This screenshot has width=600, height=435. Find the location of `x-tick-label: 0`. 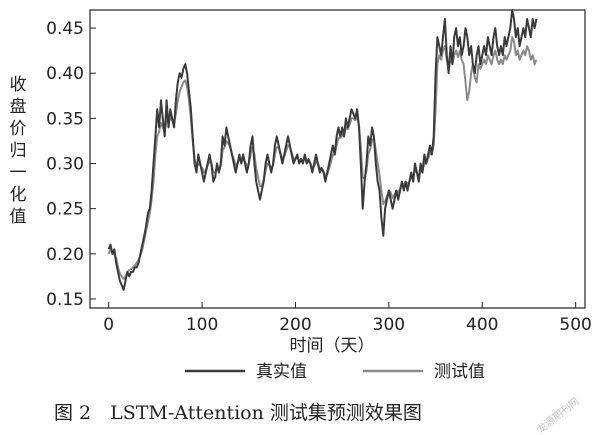

x-tick-label: 0 is located at coordinates (108, 325).